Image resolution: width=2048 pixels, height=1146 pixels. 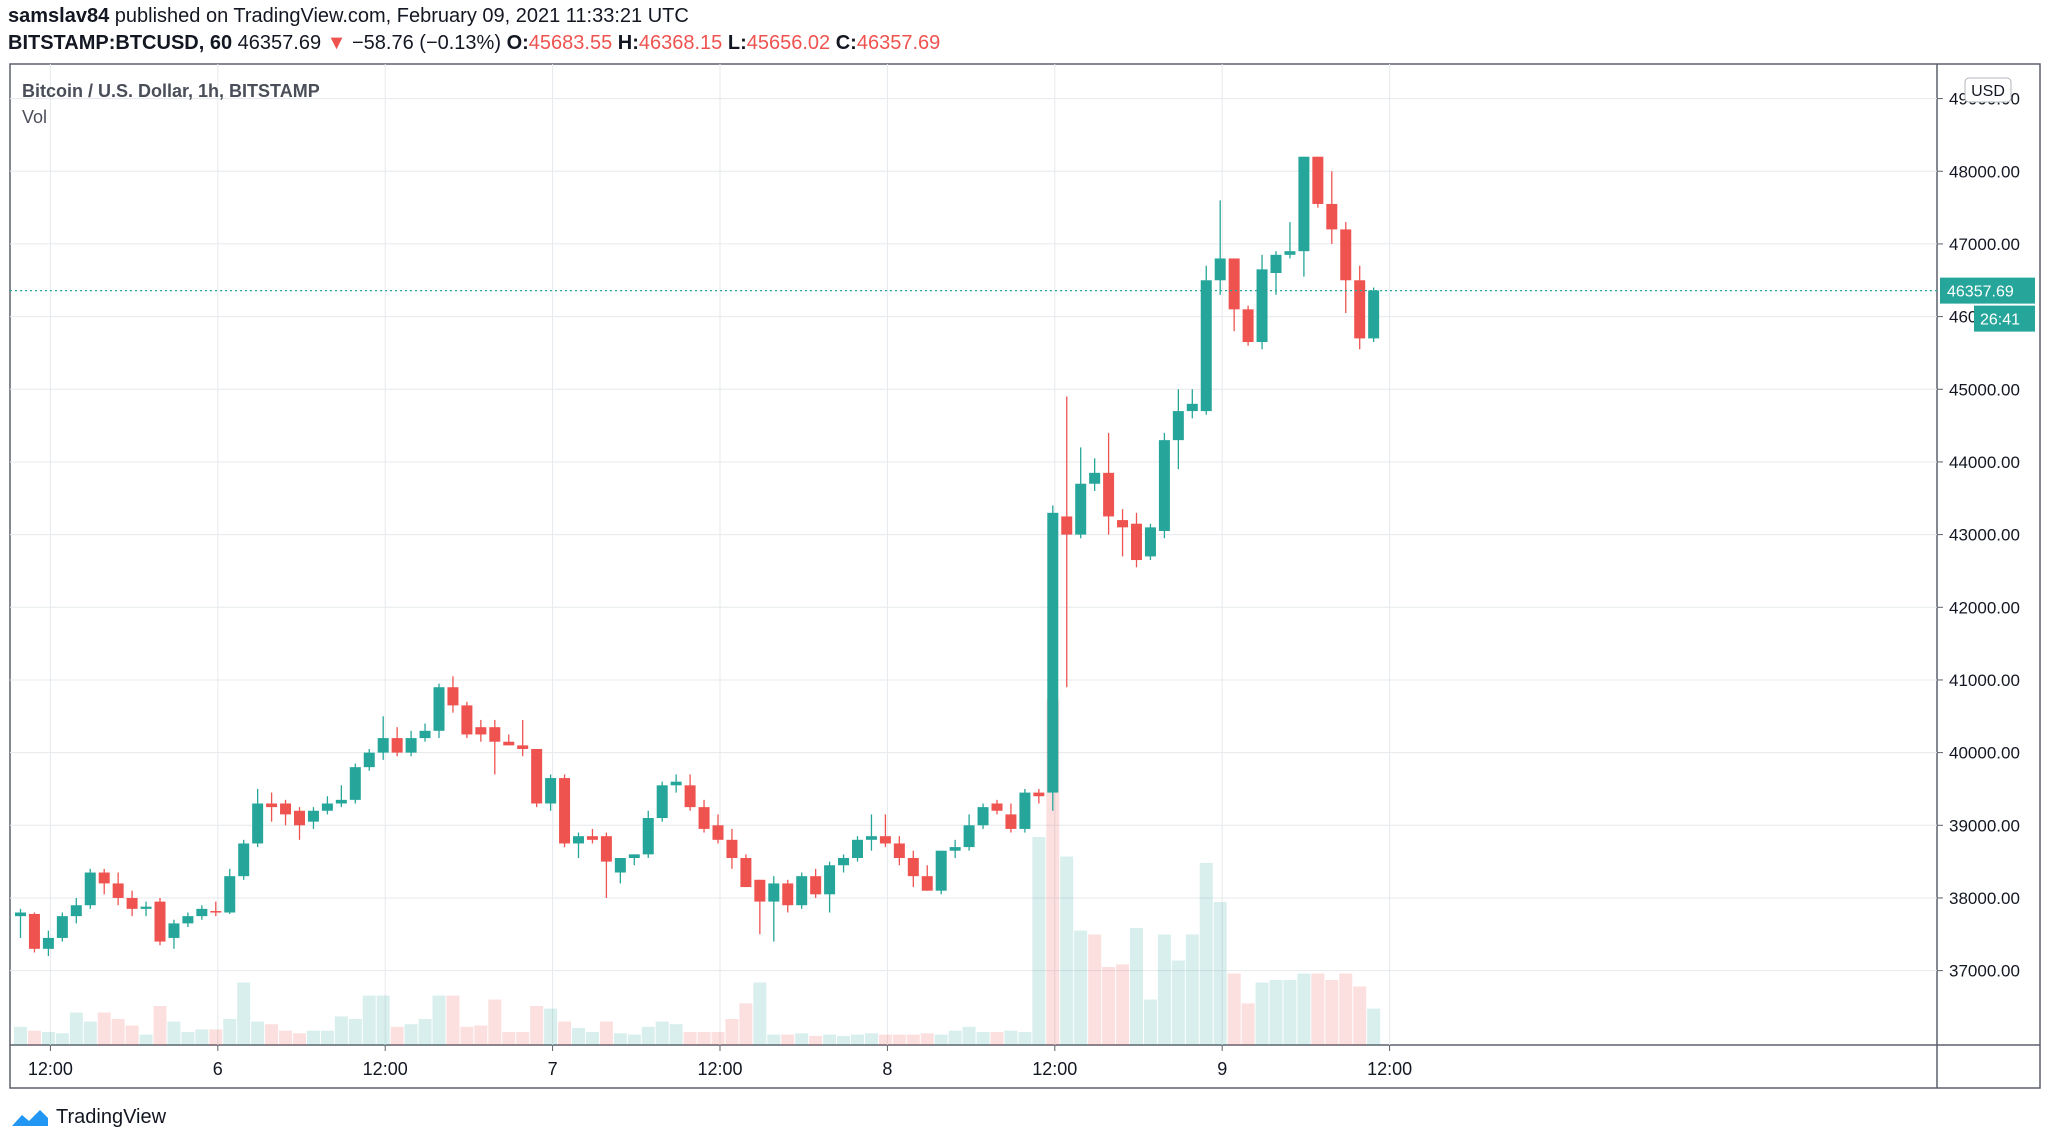 I want to click on last-value: 46357.69, so click(x=279, y=43).